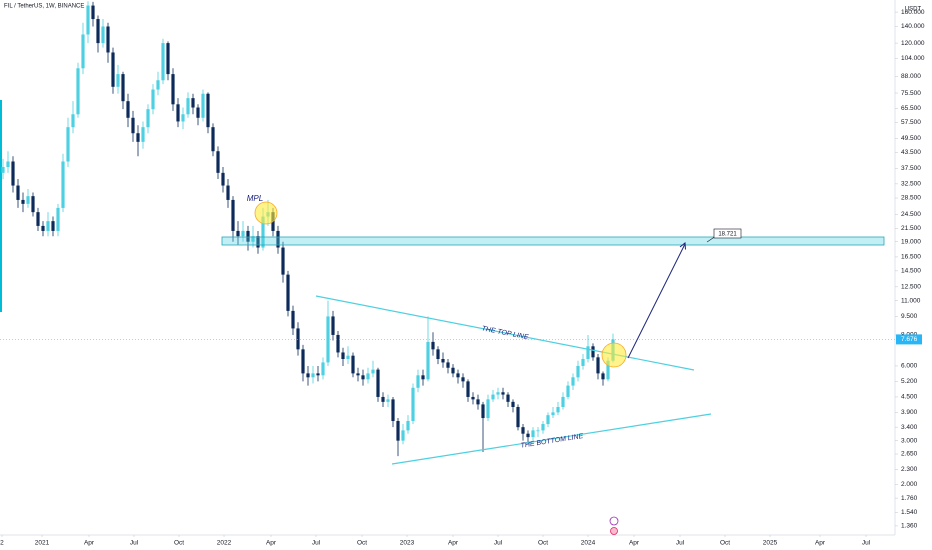  I want to click on y-axis-label: USDT, so click(913, 10).